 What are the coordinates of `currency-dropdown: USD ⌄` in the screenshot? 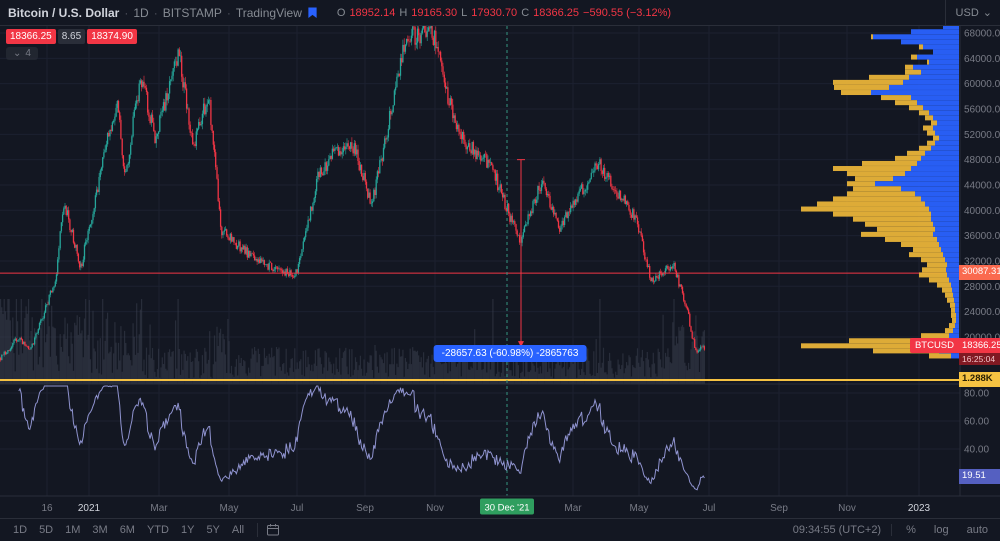 It's located at (968, 12).